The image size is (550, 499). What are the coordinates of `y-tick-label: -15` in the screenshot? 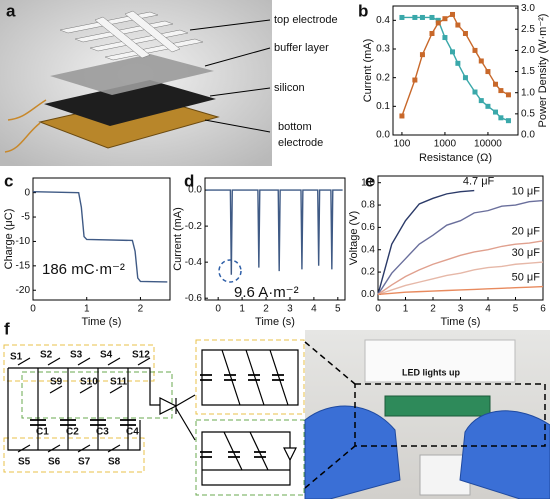 It's located at (23, 265).